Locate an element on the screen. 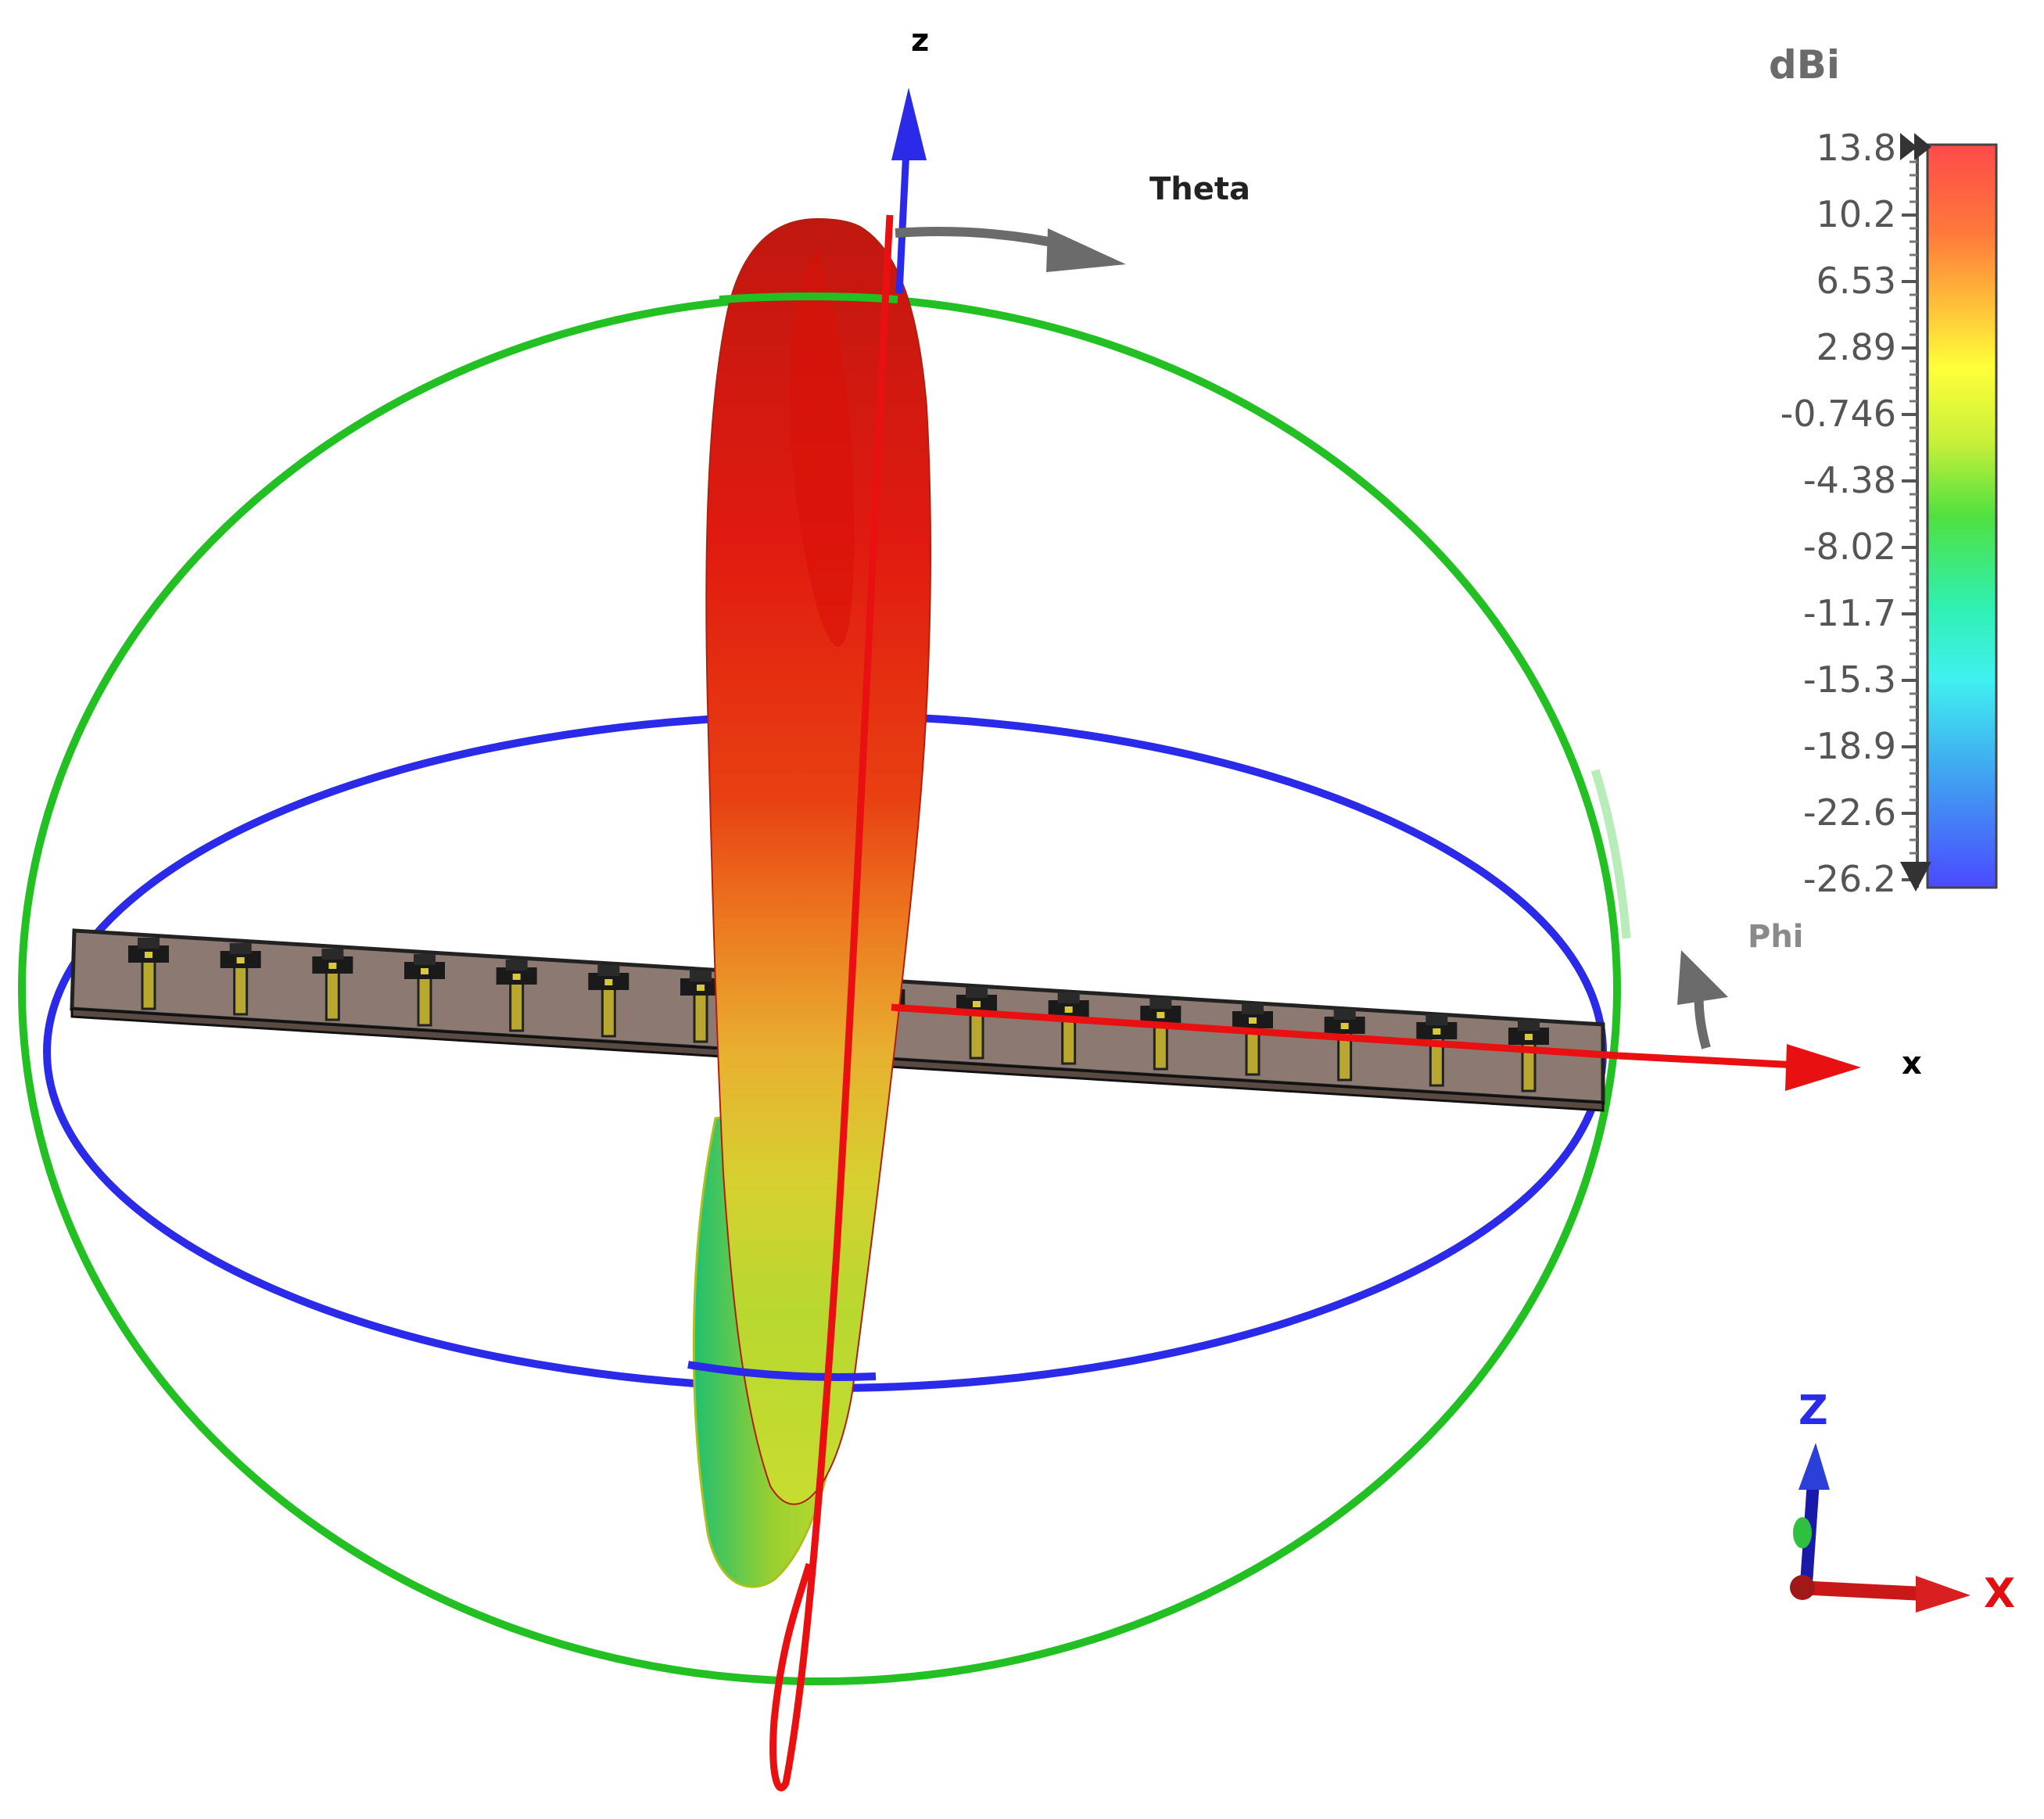 The height and width of the screenshot is (1819, 2044). theta-circle-top is located at coordinates (809, 297).